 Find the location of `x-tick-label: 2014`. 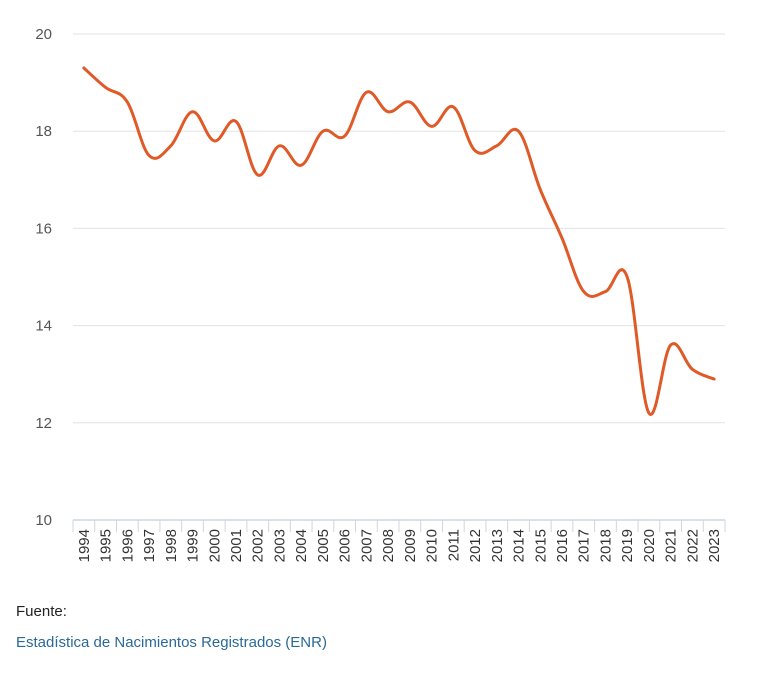

x-tick-label: 2014 is located at coordinates (519, 545).